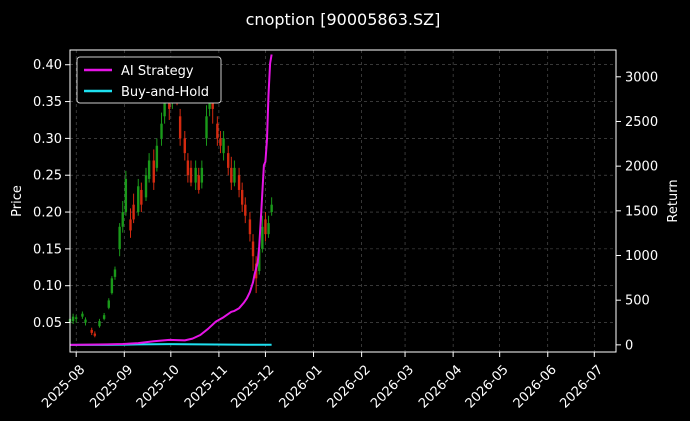  What do you see at coordinates (47, 176) in the screenshot?
I see `y-left-tick-label: 0.25` at bounding box center [47, 176].